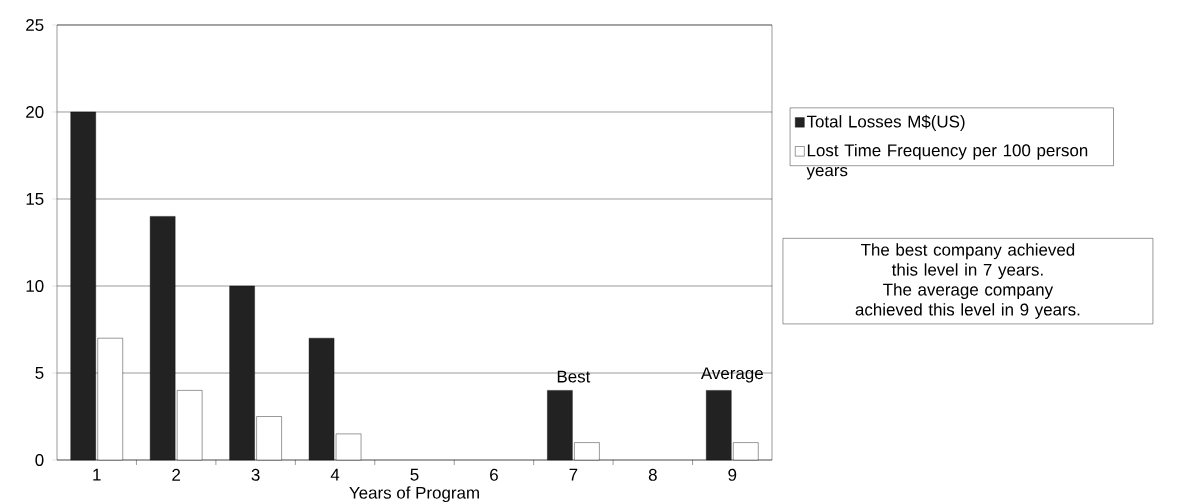  I want to click on legend-label: Total Losses M$(US), so click(885, 122).